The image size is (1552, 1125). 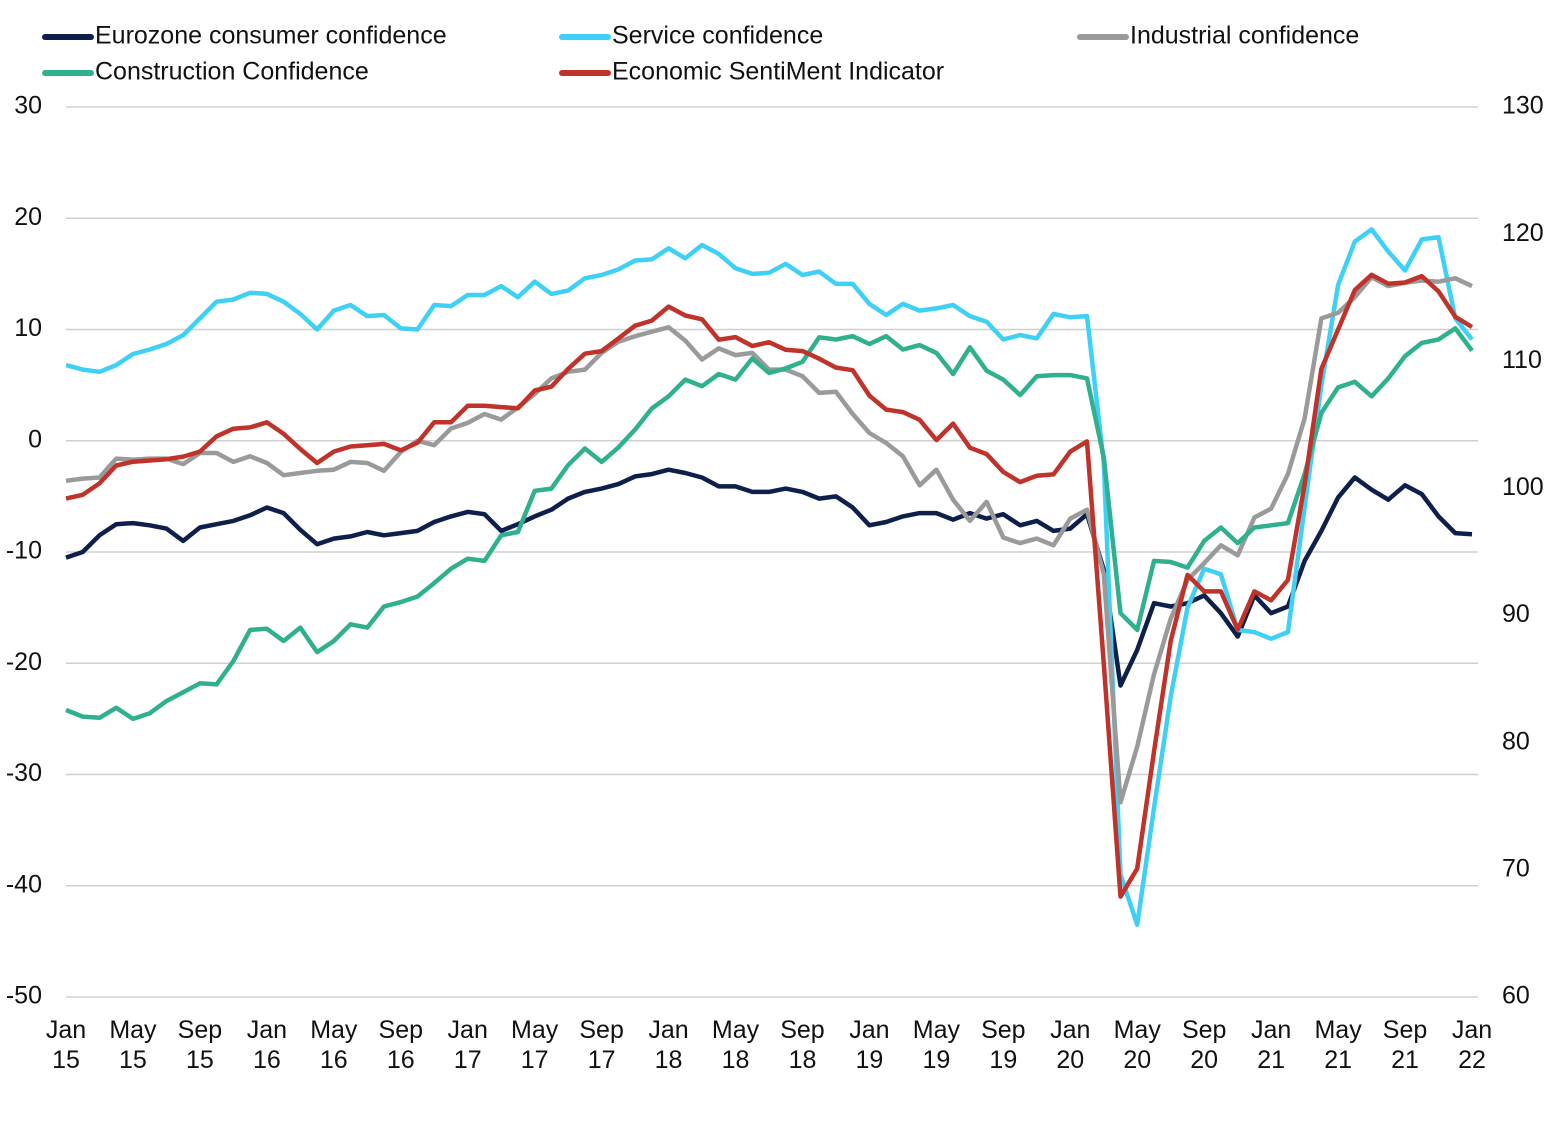 What do you see at coordinates (24, 551) in the screenshot?
I see `y-tick-label: -10` at bounding box center [24, 551].